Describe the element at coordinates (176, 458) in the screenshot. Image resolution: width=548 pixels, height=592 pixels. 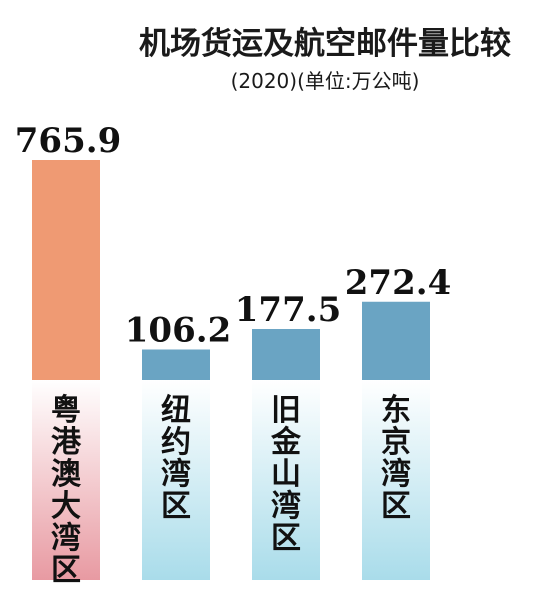
I see `category-label: 纽约湾区` at that location.